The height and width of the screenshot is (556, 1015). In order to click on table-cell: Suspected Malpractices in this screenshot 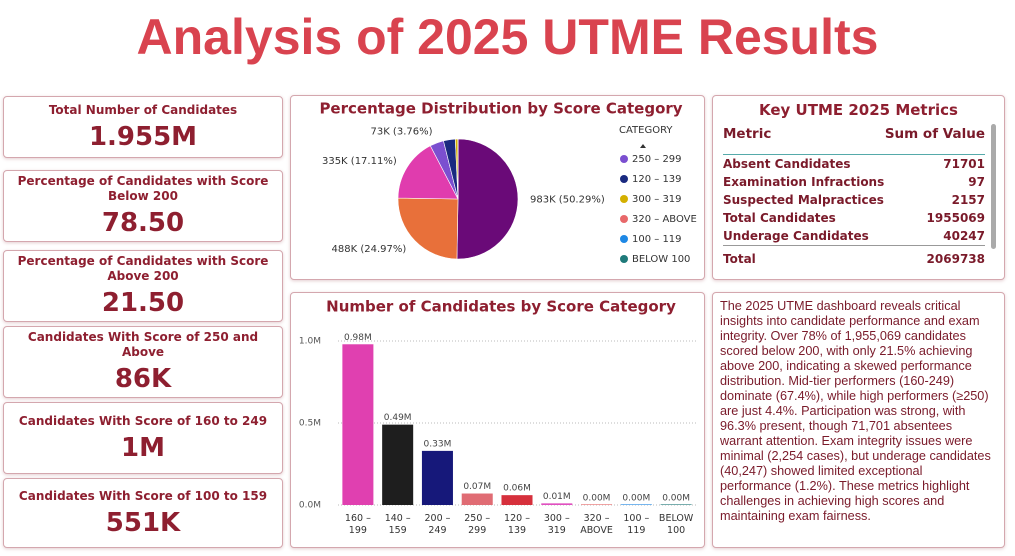, I will do `click(803, 200)`.